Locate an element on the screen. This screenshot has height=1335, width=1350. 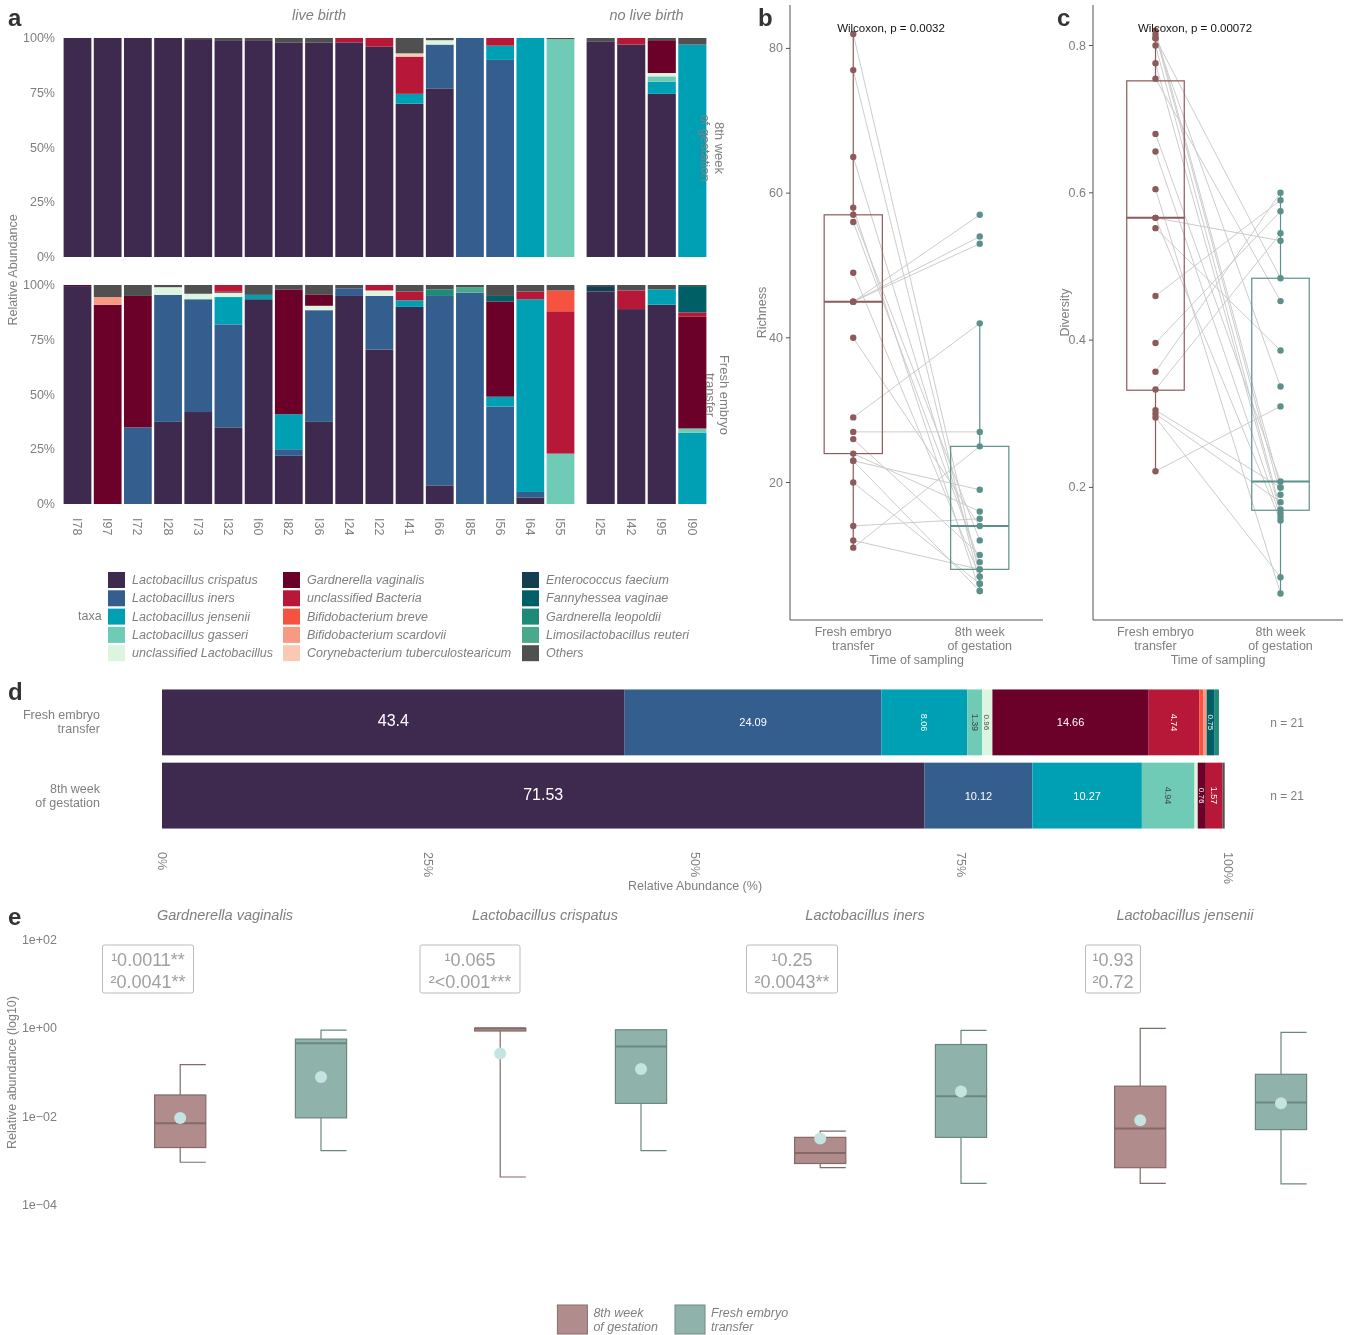
y-tick-label: 80 is located at coordinates (776, 48).